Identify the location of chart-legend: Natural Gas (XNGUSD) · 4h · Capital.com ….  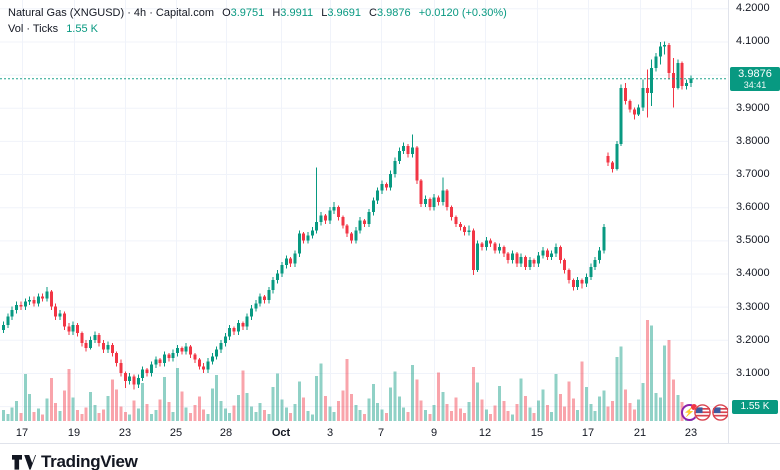
(257, 21).